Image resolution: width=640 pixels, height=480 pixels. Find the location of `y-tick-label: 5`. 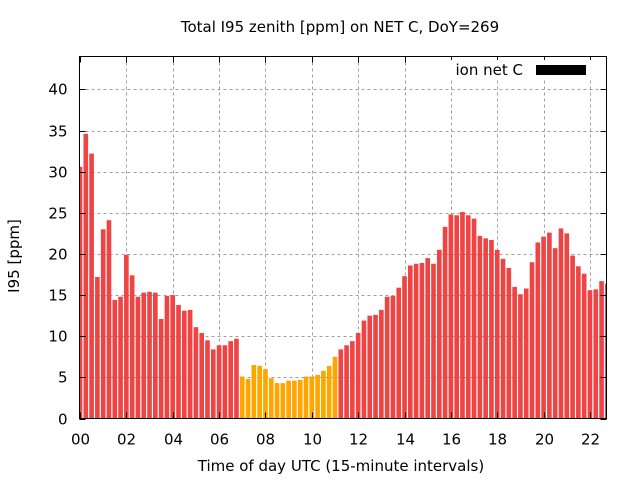

y-tick-label: 5 is located at coordinates (63, 378).